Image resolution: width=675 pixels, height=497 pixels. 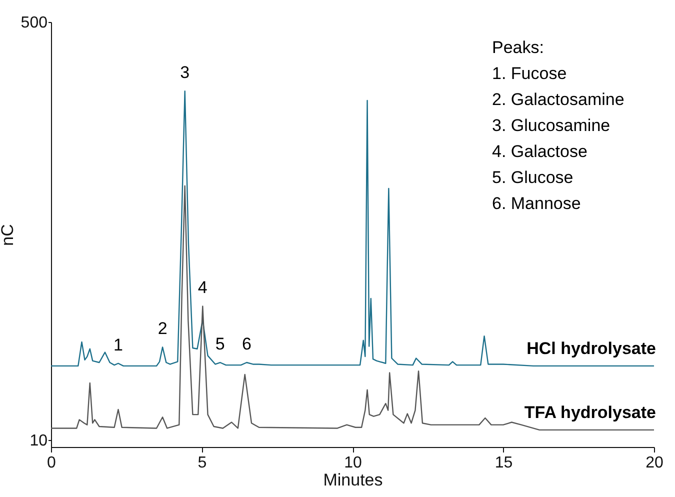 What do you see at coordinates (518, 47) in the screenshot?
I see `annotation: Peaks:` at bounding box center [518, 47].